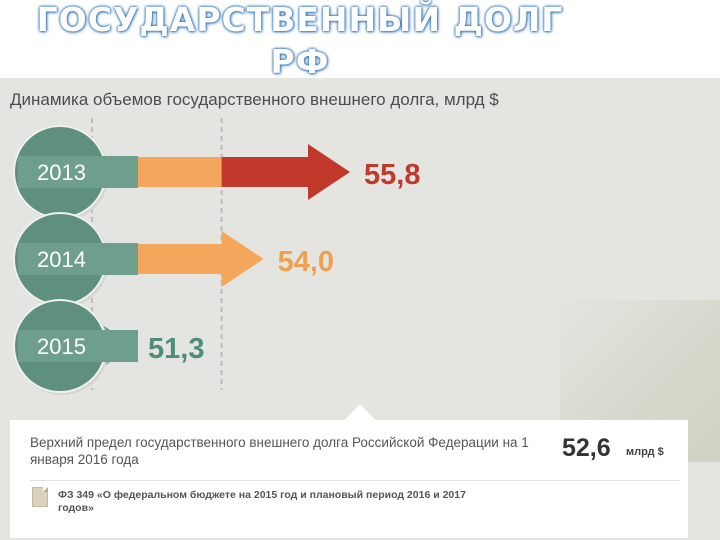  What do you see at coordinates (300, 19) in the screenshot?
I see `slide-title-line-1: ГОСУДАРСТВЕННЫЙ ДОЛГ` at bounding box center [300, 19].